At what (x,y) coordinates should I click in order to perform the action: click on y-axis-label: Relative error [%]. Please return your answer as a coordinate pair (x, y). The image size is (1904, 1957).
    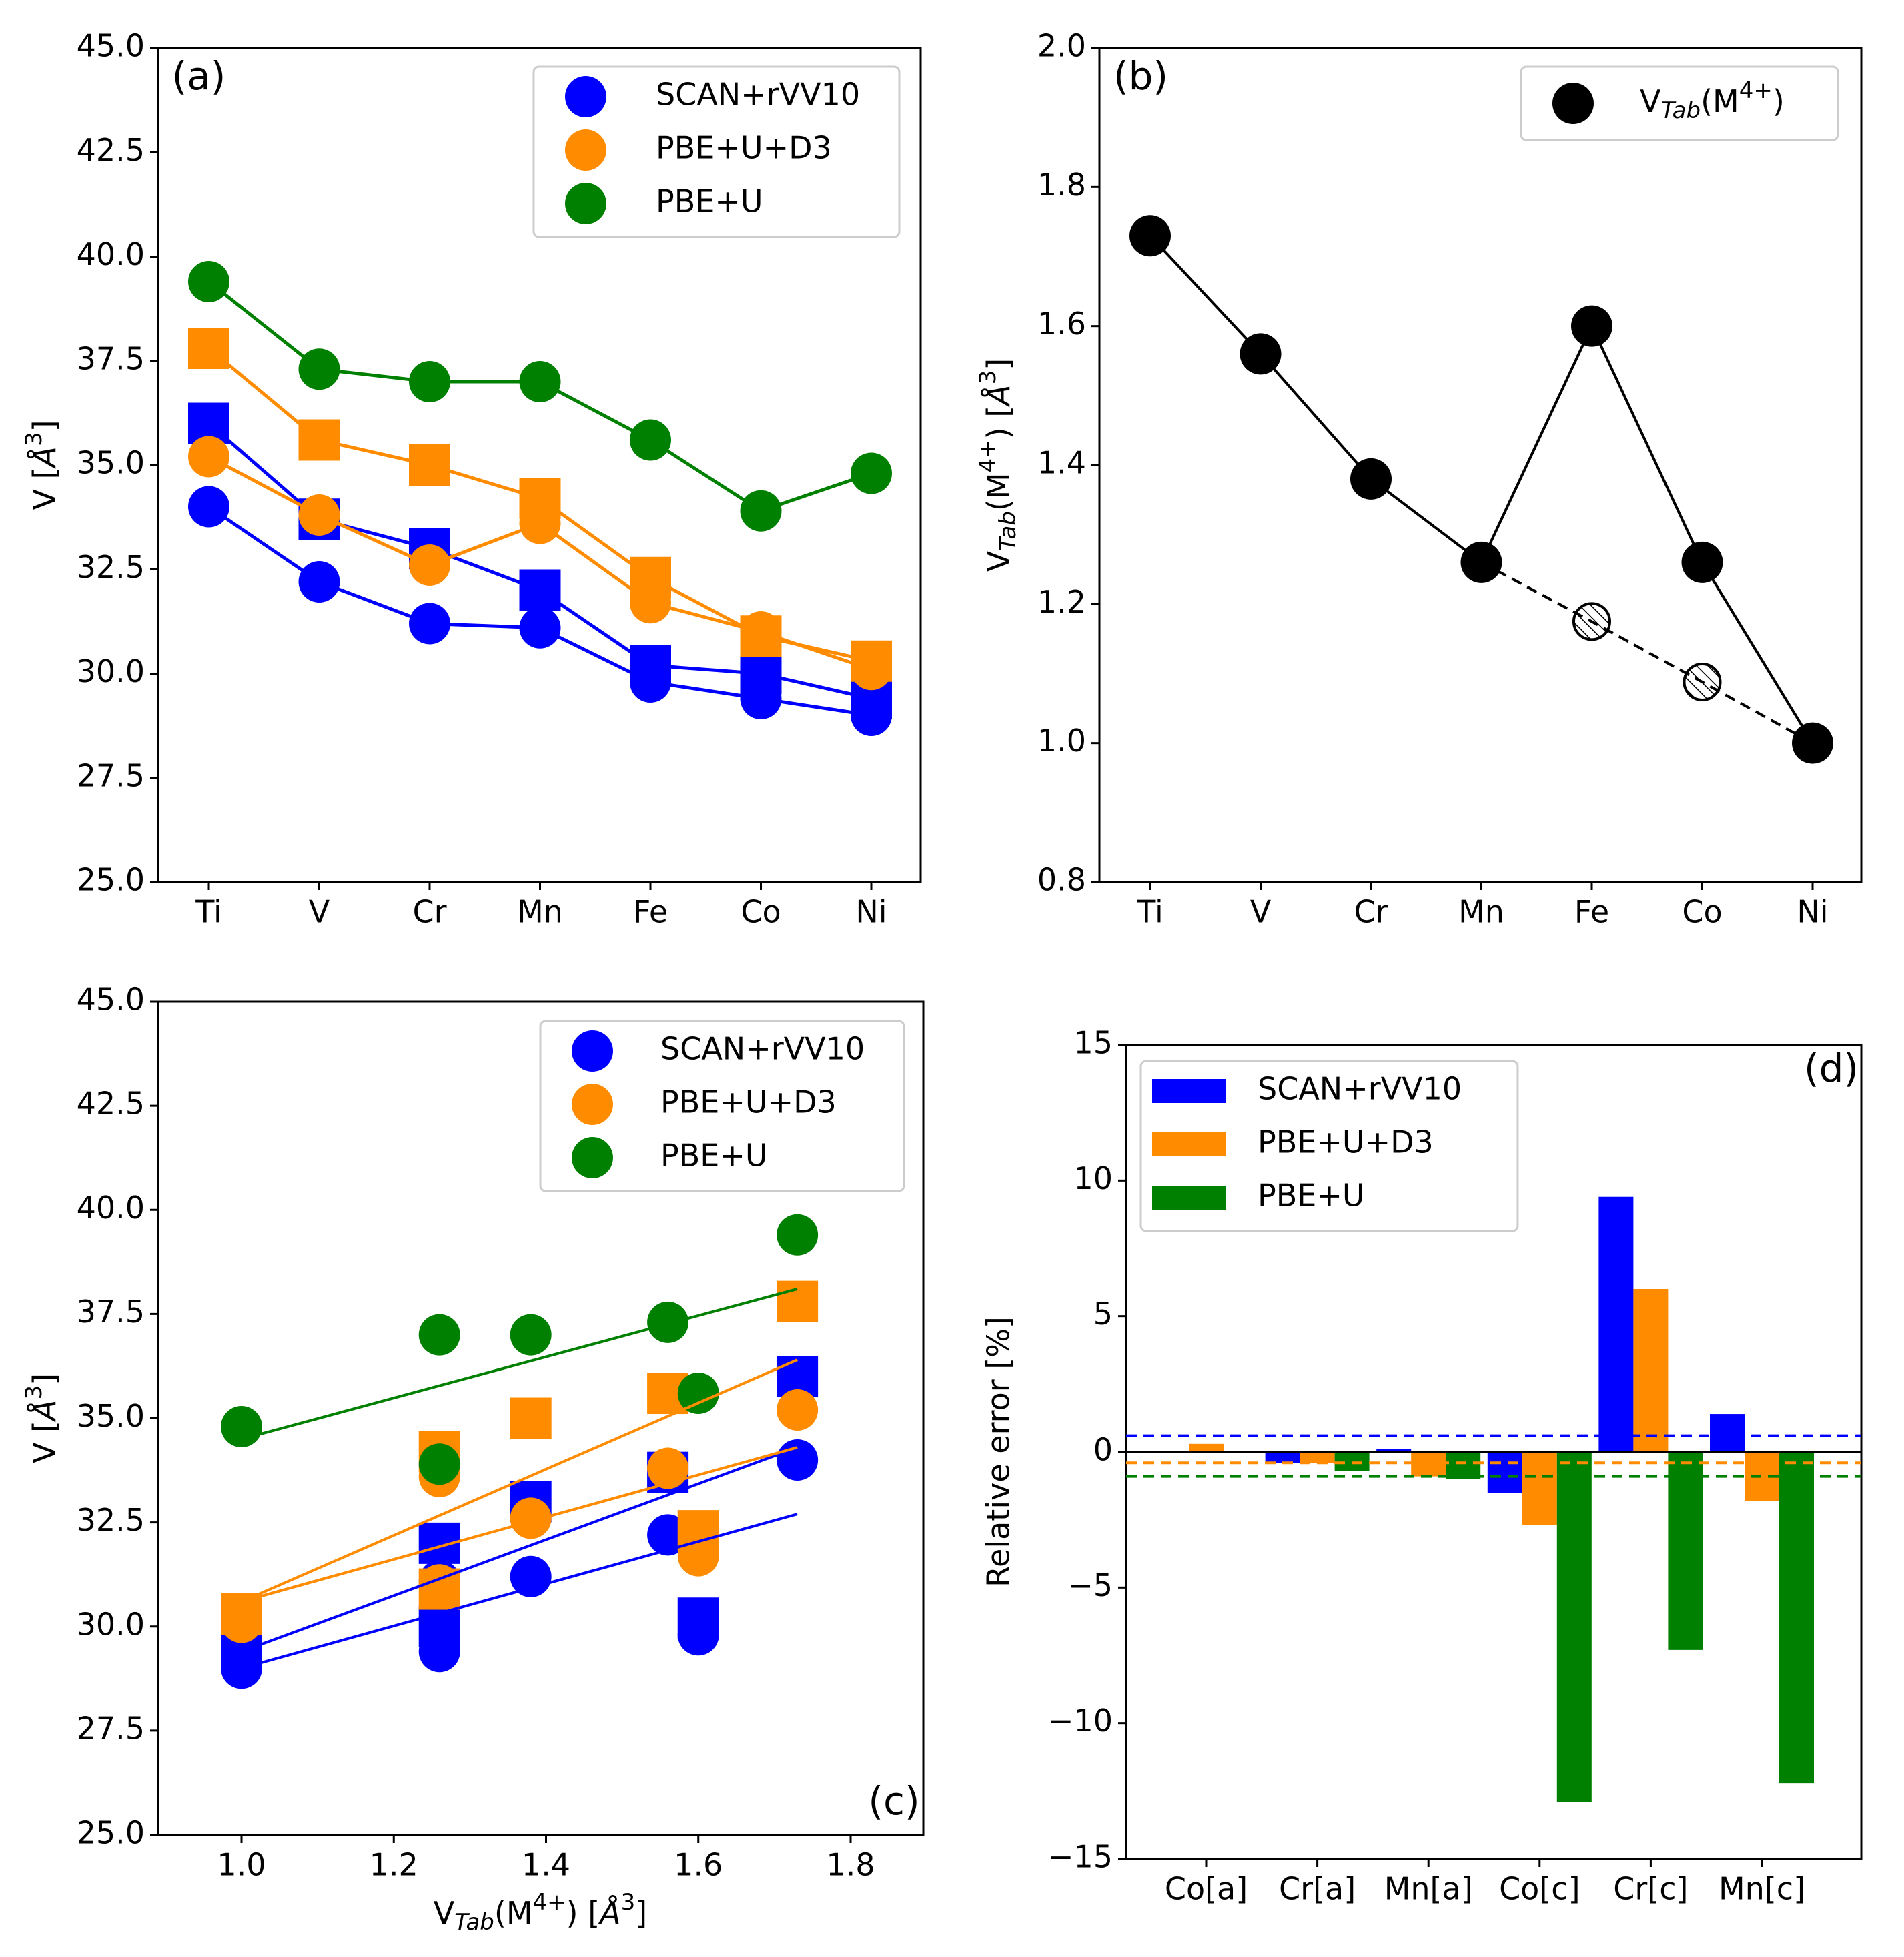
    Looking at the image, I should click on (999, 1451).